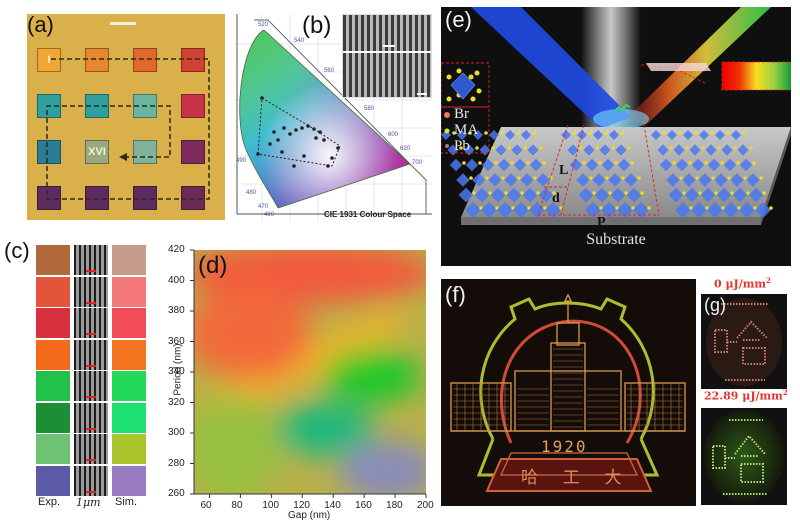 This screenshot has width=800, height=527. I want to click on wavelength-label: 480, so click(251, 193).